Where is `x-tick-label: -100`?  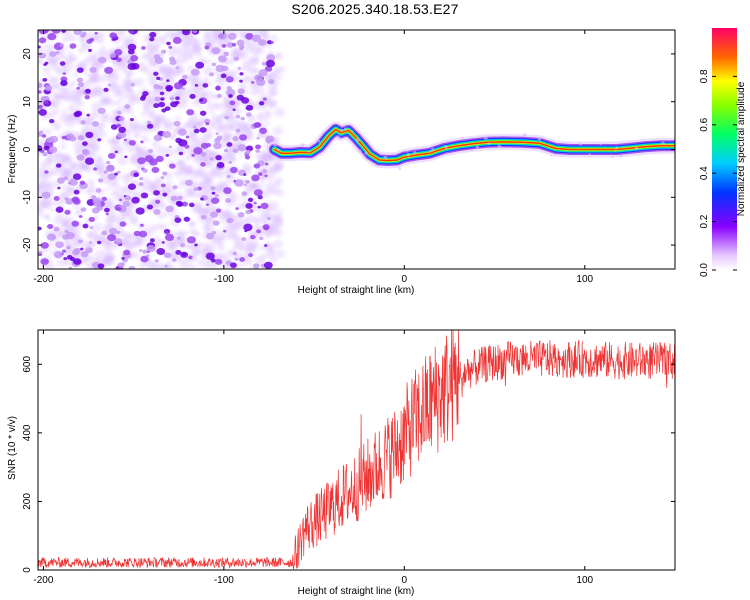
x-tick-label: -100 is located at coordinates (224, 279).